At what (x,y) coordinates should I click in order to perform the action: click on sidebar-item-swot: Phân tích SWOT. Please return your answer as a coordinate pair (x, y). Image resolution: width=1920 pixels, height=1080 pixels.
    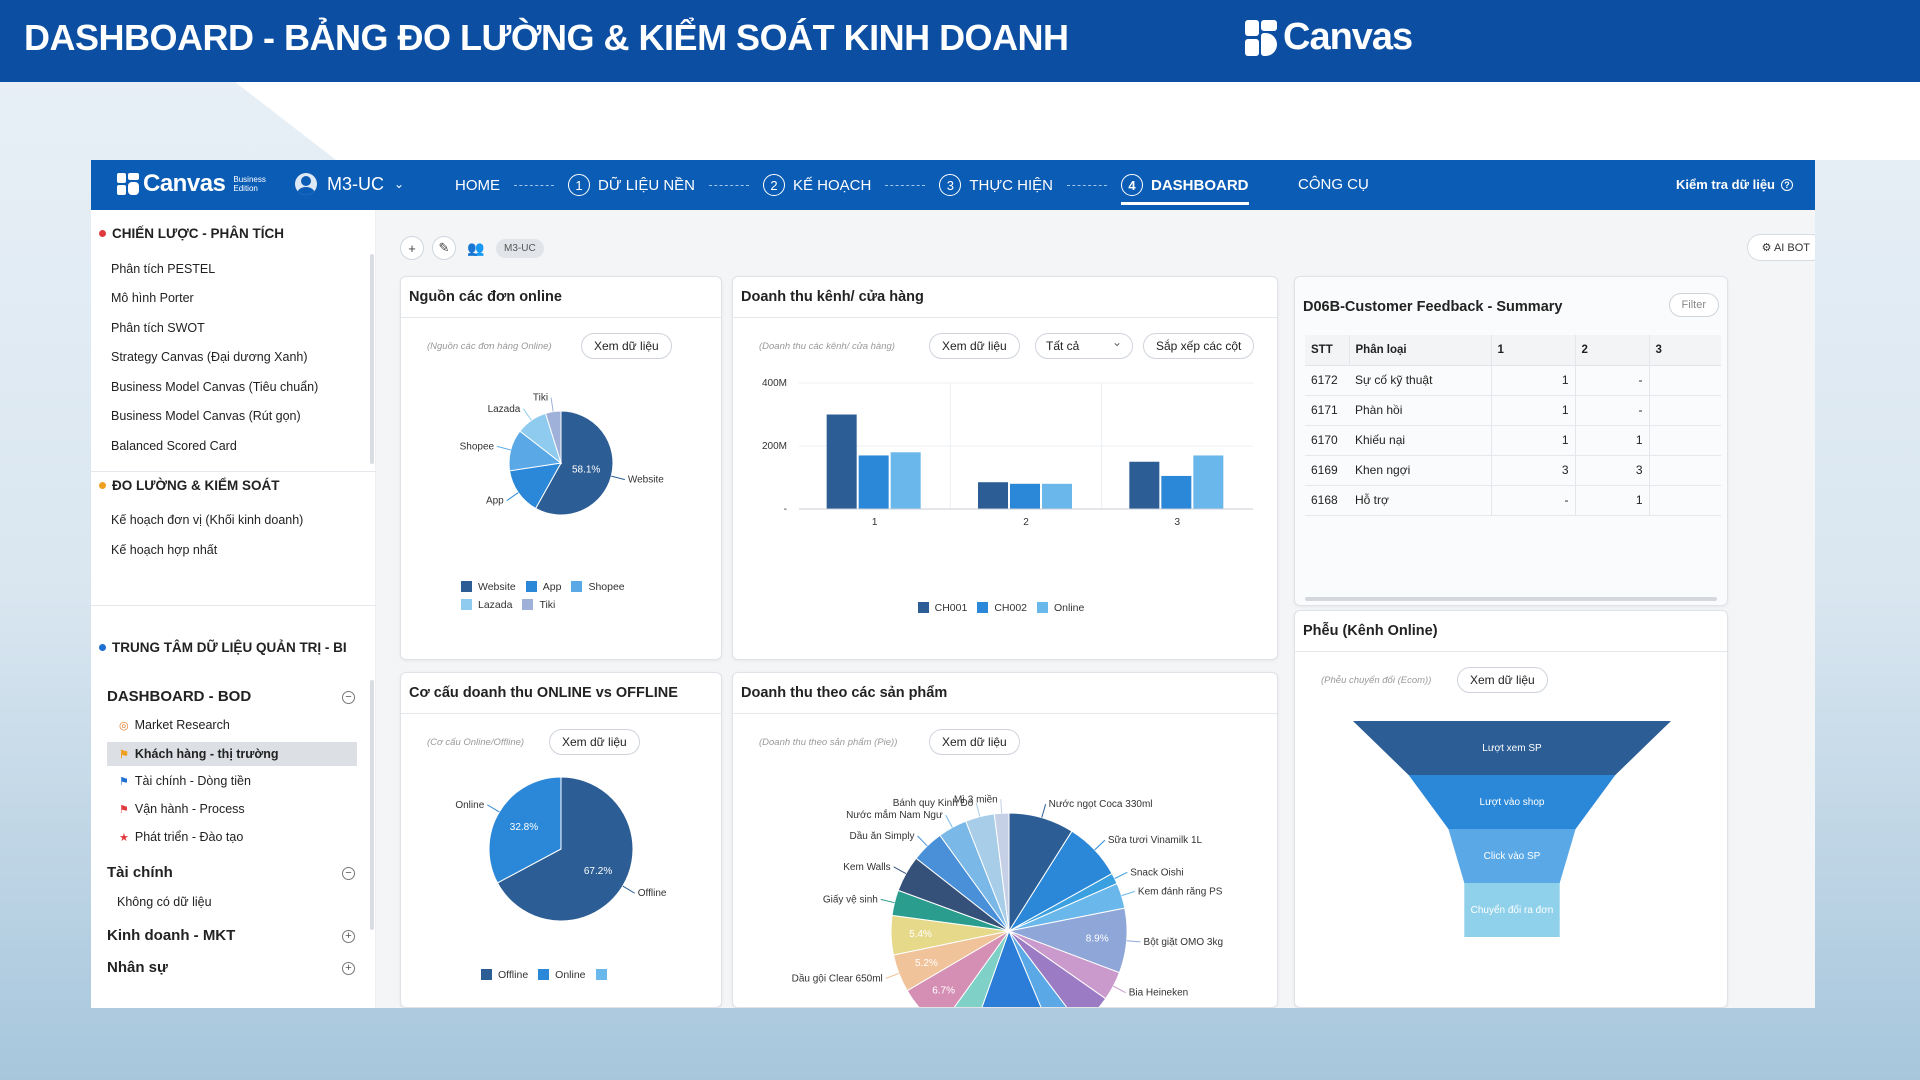
    Looking at the image, I should click on (158, 328).